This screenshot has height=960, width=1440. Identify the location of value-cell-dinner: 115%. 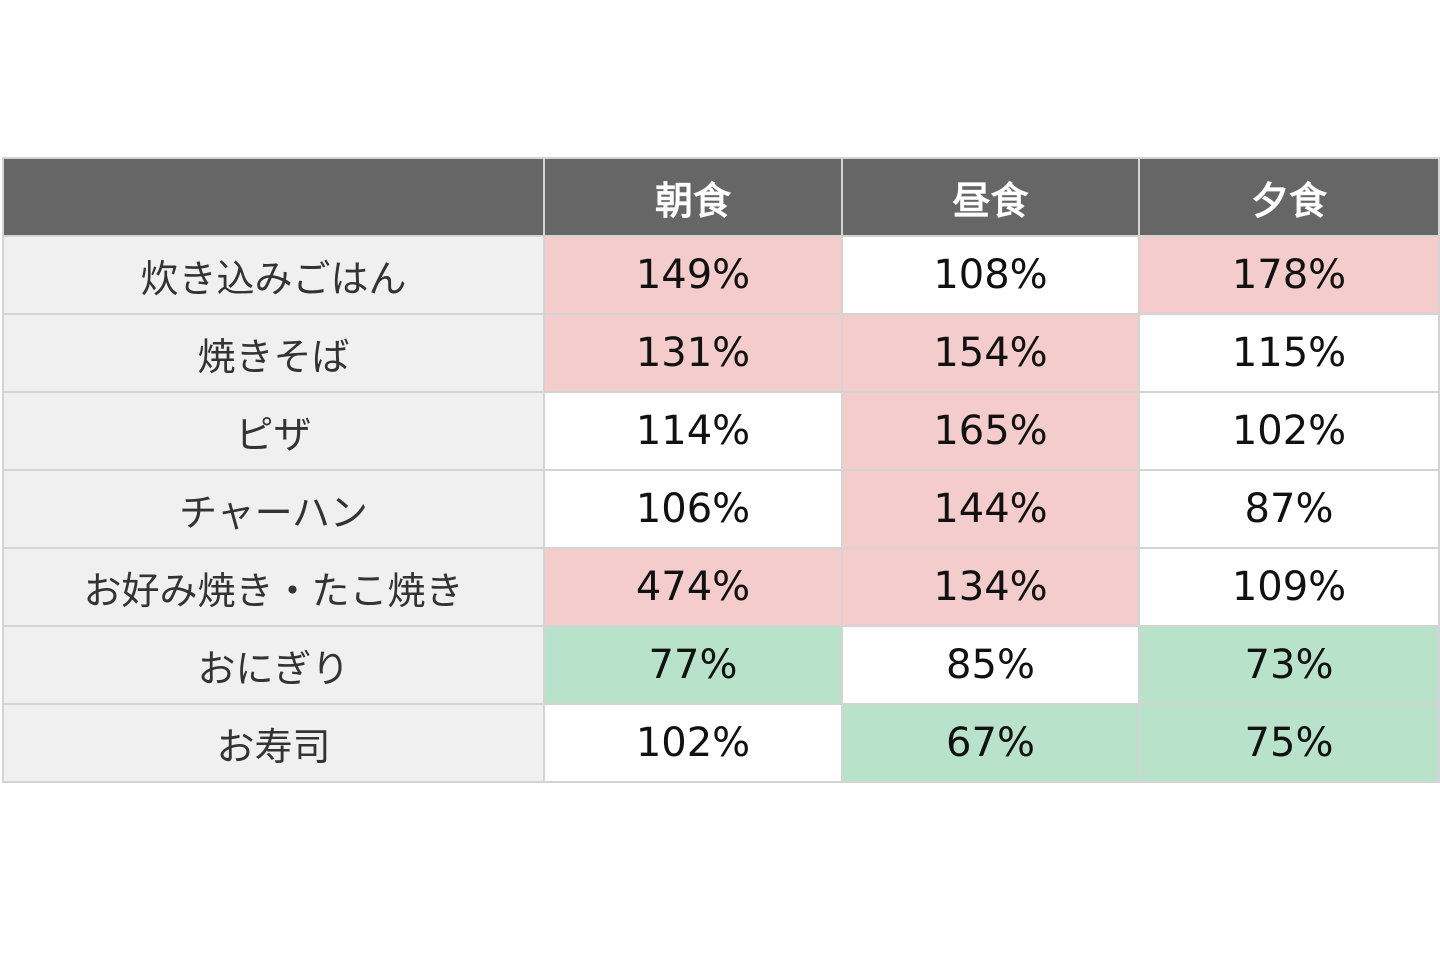
(1289, 353).